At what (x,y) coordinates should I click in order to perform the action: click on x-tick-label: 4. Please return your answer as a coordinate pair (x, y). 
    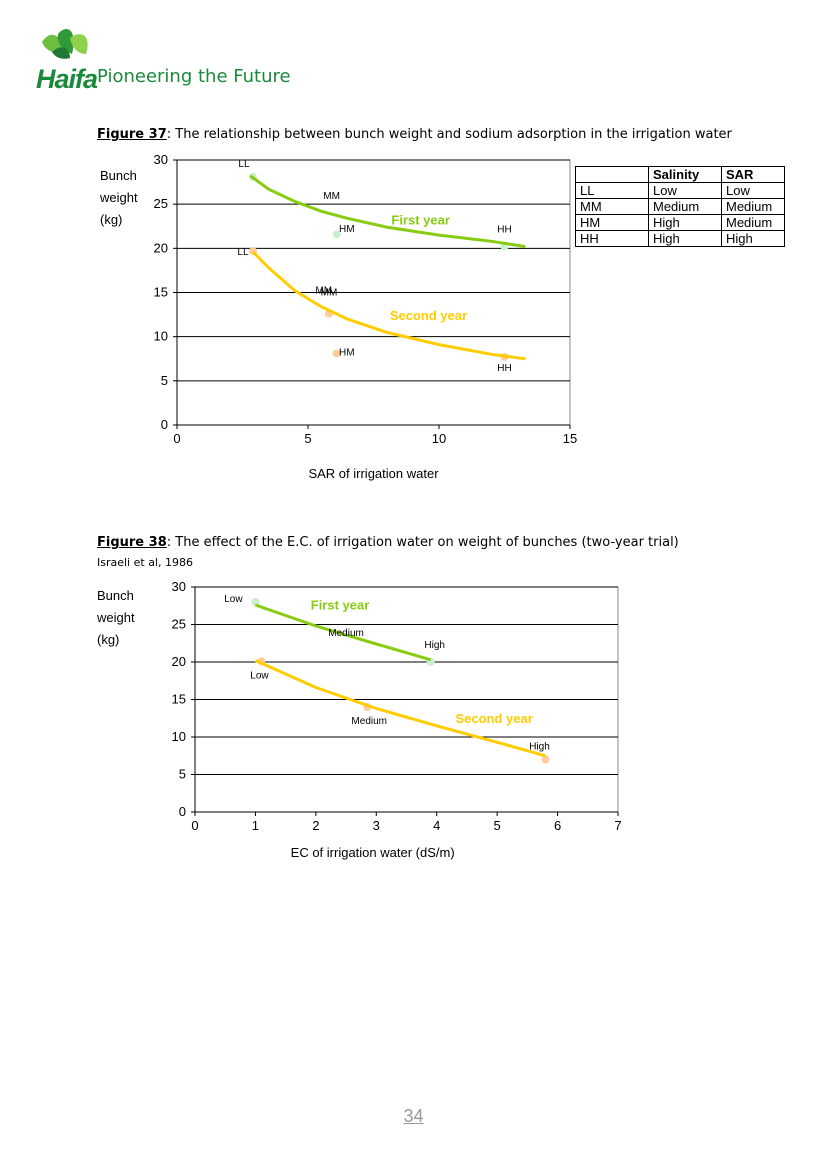
    Looking at the image, I should click on (436, 825).